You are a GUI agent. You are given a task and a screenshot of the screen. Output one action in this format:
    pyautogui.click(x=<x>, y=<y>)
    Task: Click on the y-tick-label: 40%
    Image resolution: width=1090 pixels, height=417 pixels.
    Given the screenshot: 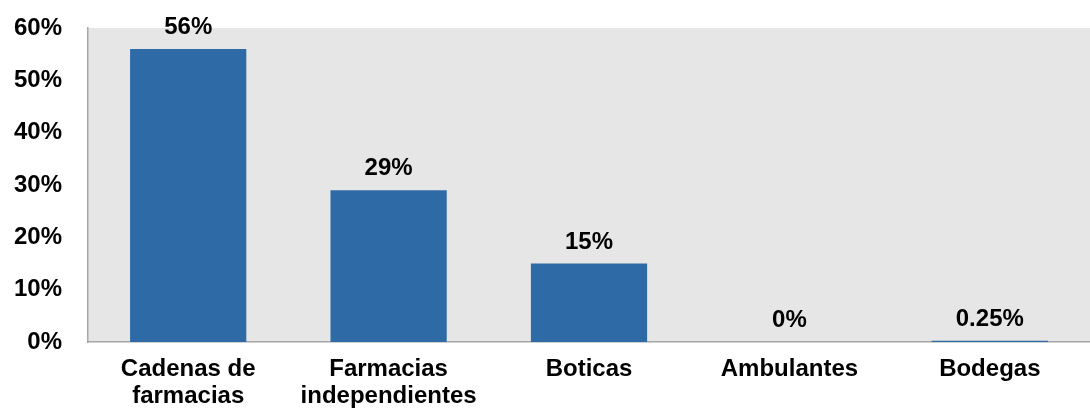 What is the action you would take?
    pyautogui.click(x=37, y=131)
    